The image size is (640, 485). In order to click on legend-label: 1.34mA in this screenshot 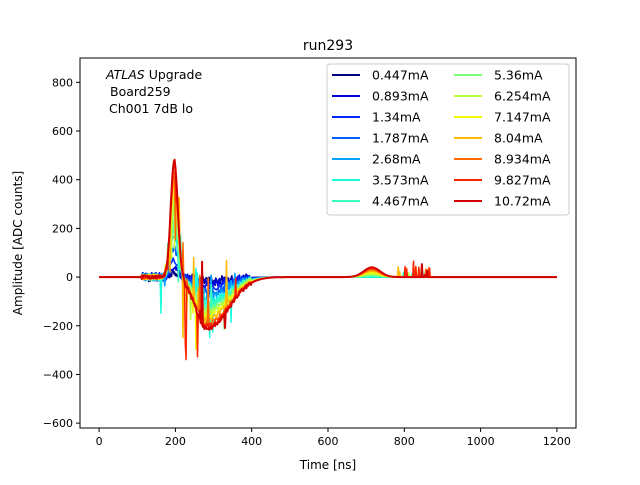, I will do `click(396, 117)`.